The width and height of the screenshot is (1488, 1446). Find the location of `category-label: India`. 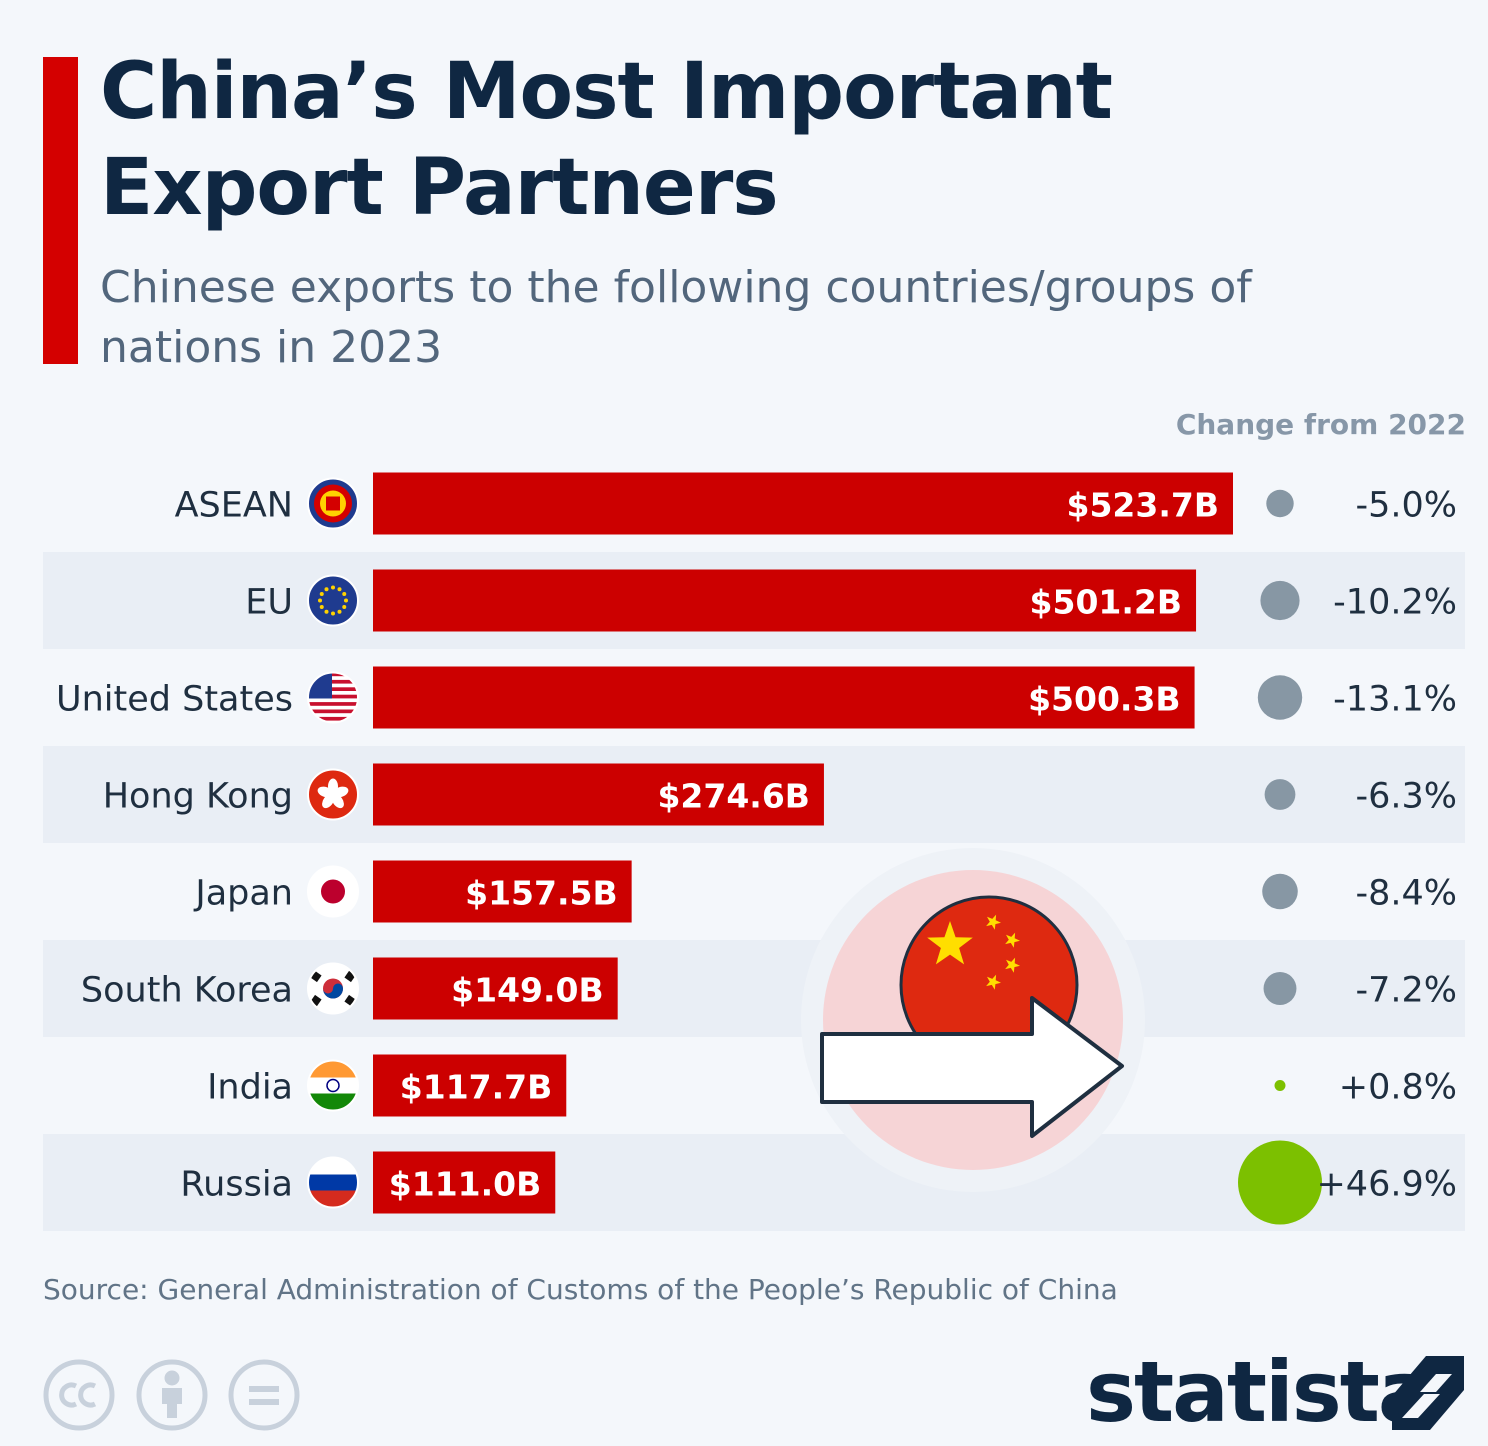

category-label: India is located at coordinates (250, 1088).